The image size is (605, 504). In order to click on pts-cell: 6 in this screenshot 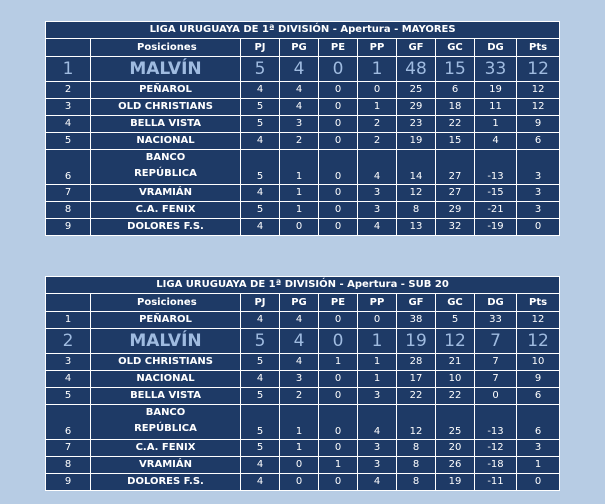, I will do `click(538, 396)`.